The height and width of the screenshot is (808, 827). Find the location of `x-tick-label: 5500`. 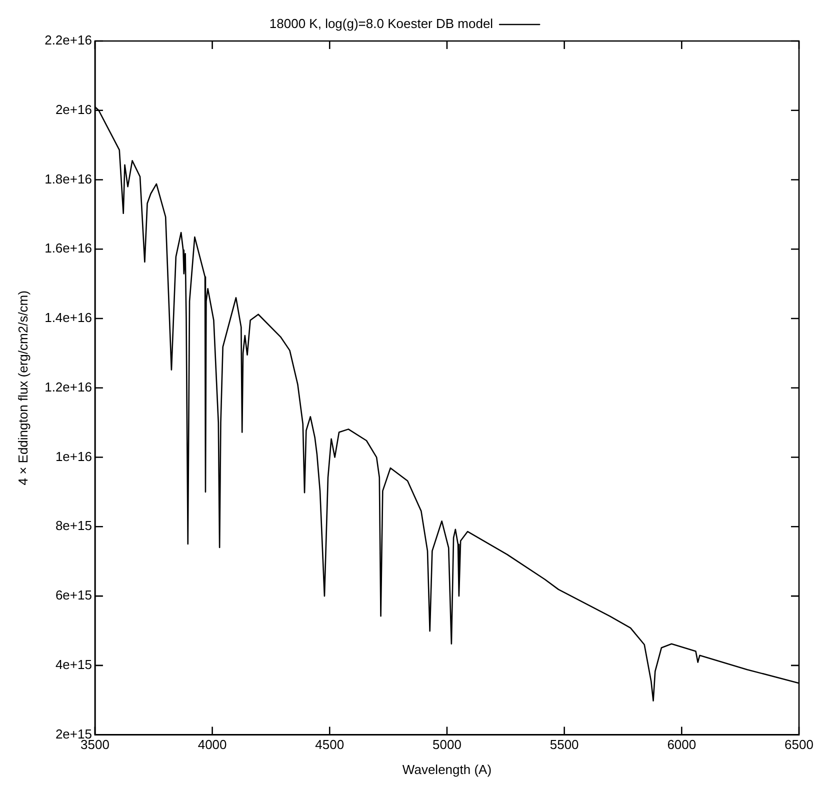

x-tick-label: 5500 is located at coordinates (564, 744).